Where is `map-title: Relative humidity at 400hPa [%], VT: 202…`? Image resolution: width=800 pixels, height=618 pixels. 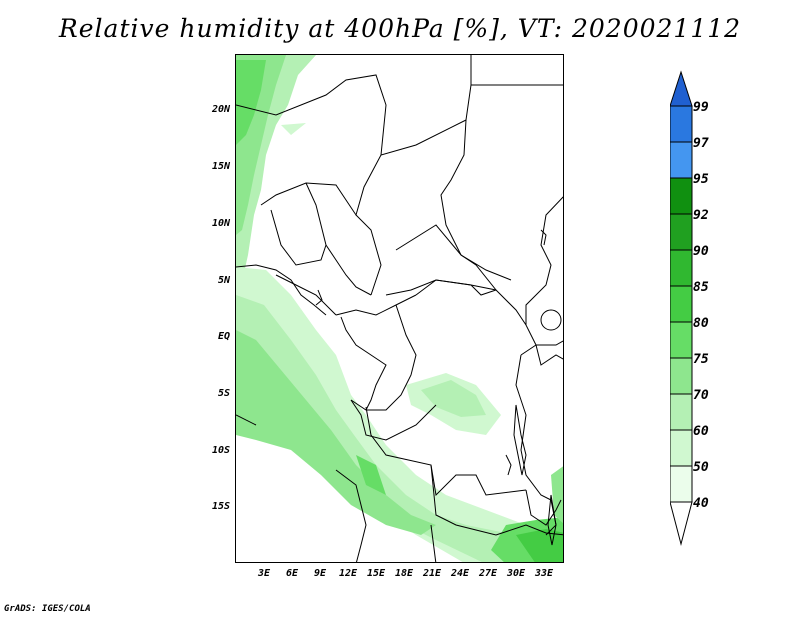 map-title: Relative humidity at 400hPa [%], VT: 202… is located at coordinates (400, 28).